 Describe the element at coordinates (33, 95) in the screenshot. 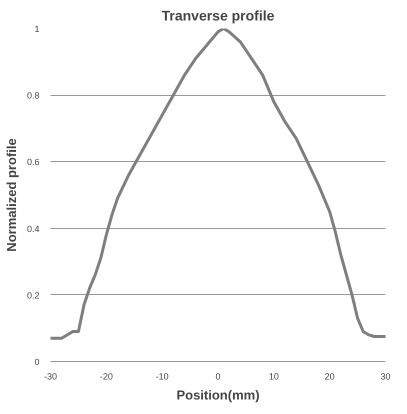

I see `y-tick-label: 0.8` at that location.